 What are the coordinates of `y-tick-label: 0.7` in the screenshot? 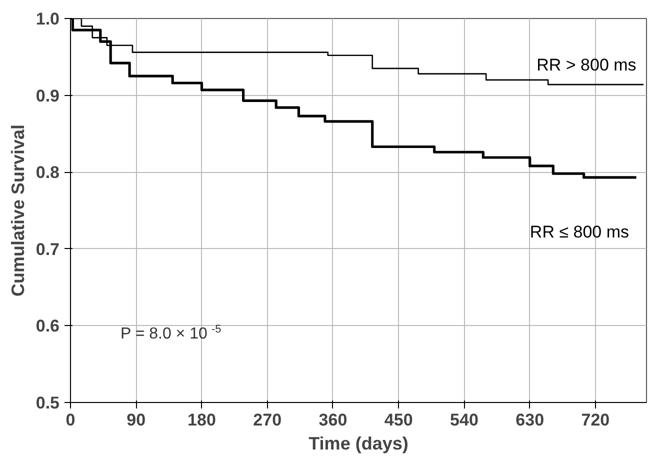 It's located at (48, 249).